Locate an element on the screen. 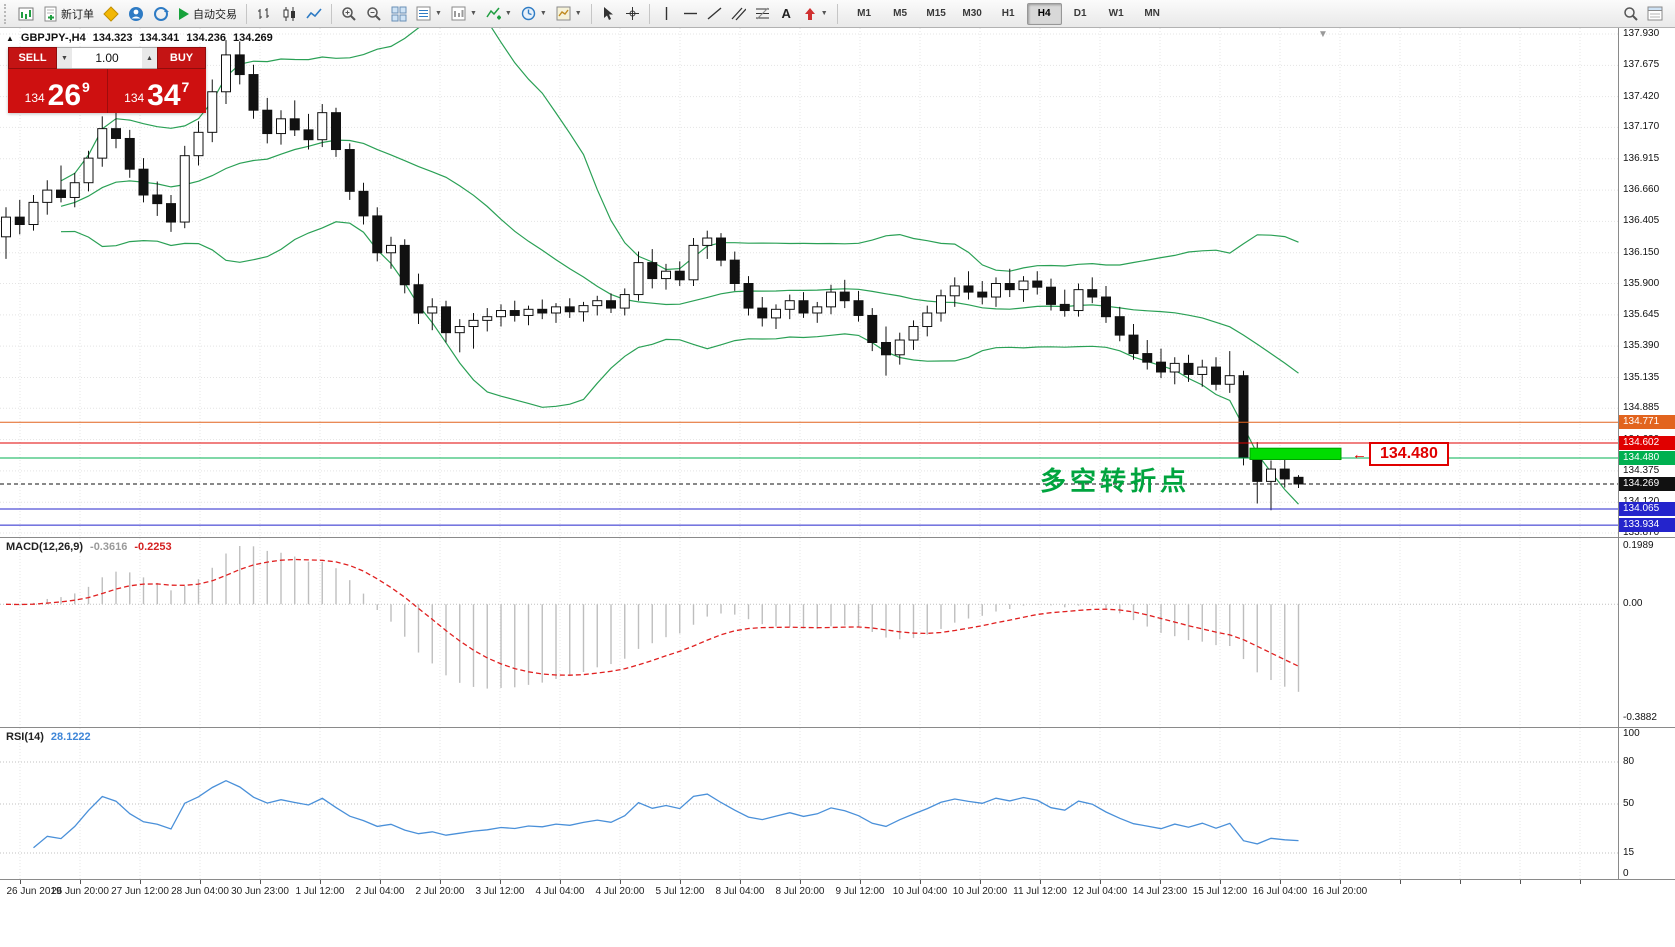 The image size is (1675, 947). periods-button: ▼ is located at coordinates (534, 14).